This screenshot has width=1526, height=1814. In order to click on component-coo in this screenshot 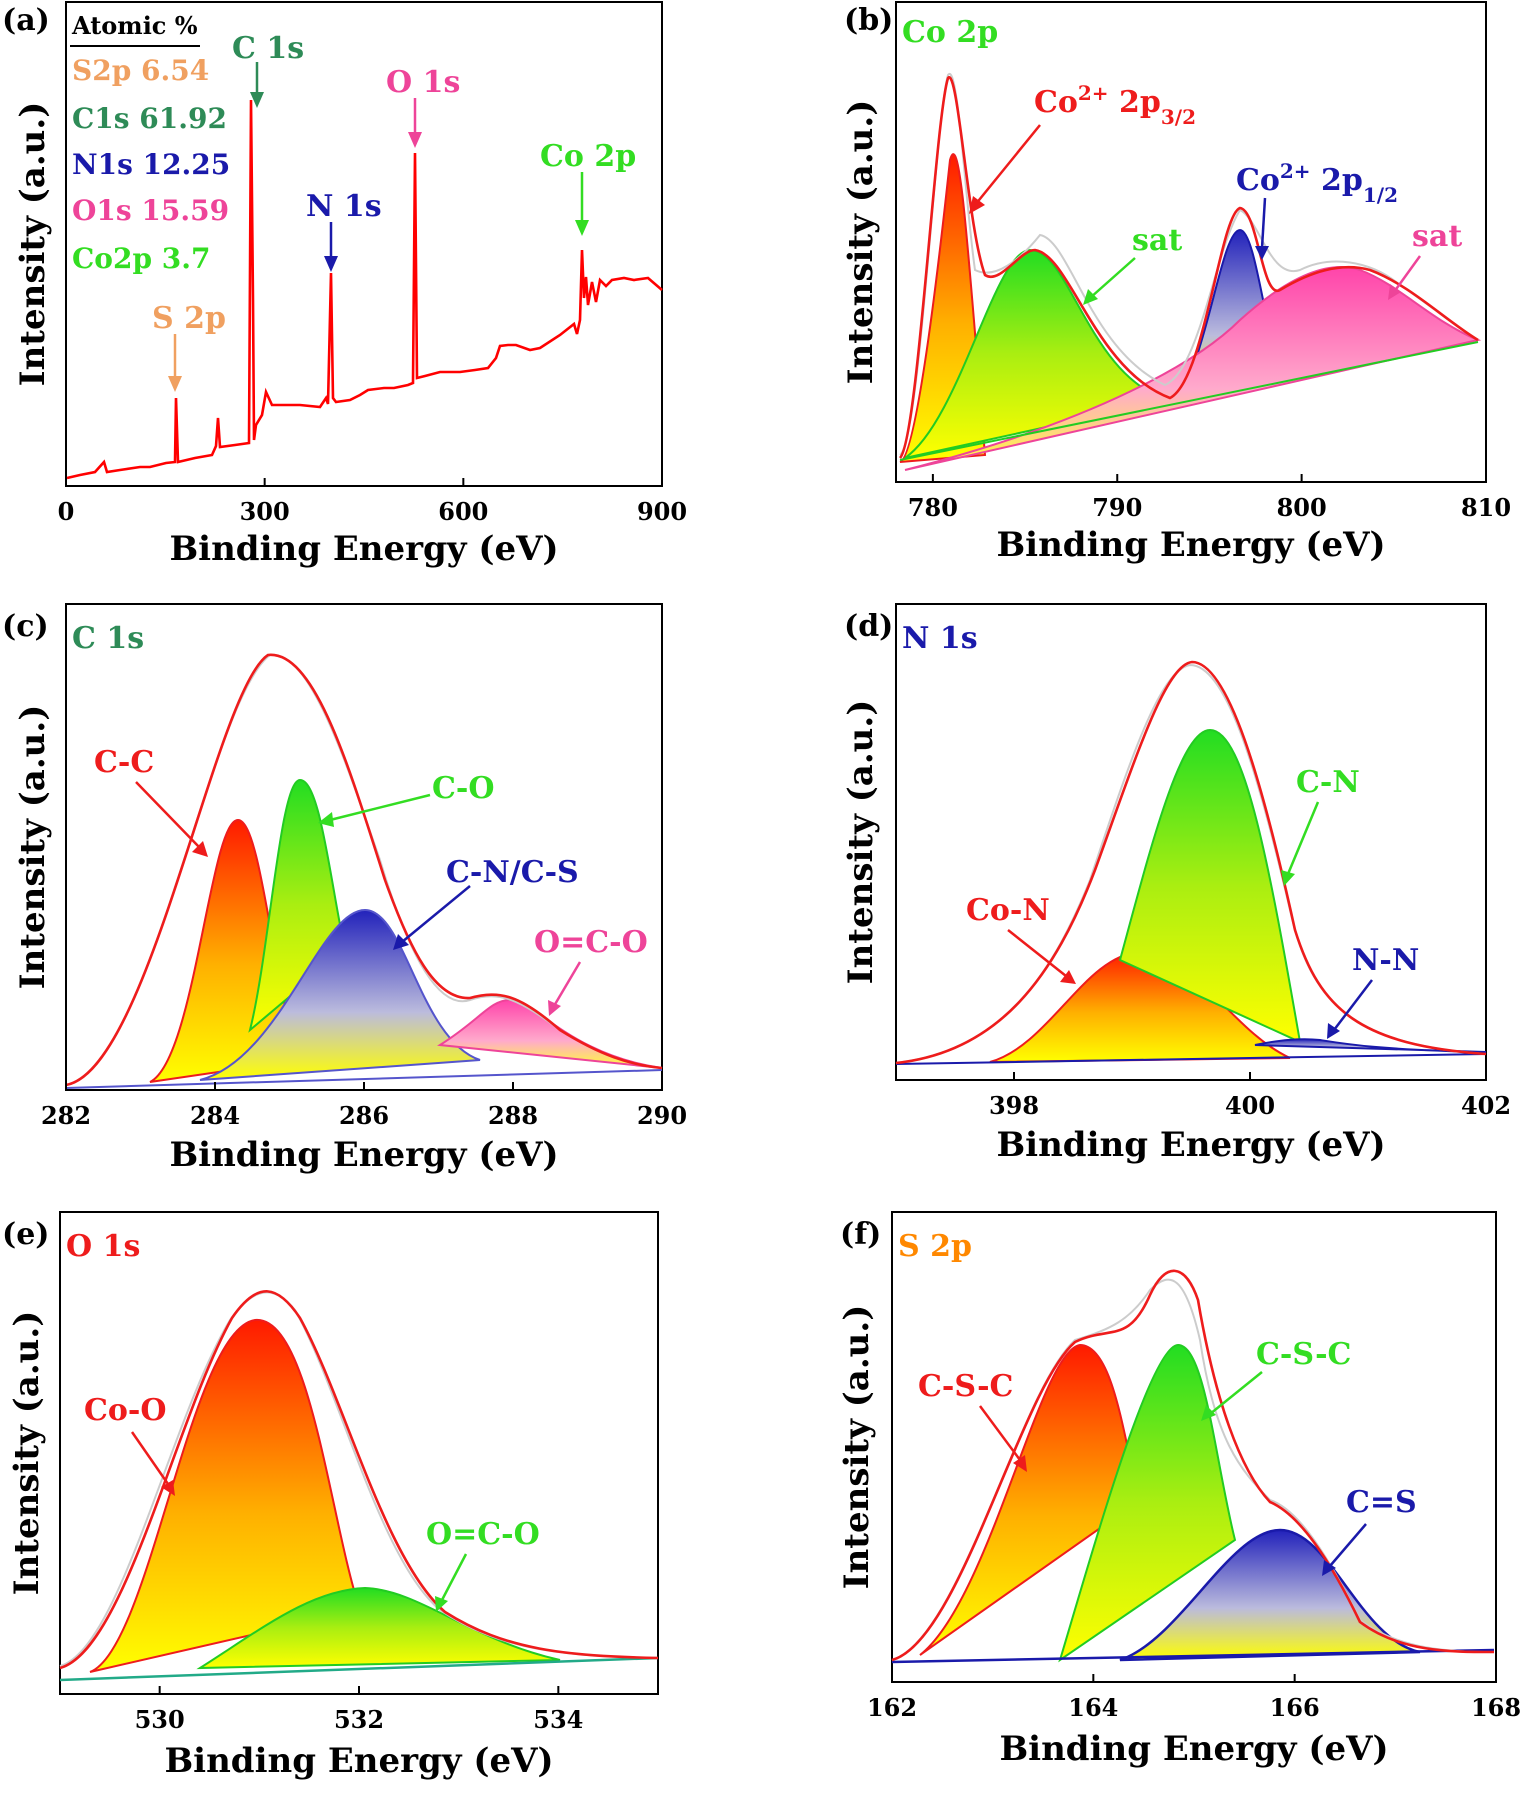, I will do `click(225, 1495)`.